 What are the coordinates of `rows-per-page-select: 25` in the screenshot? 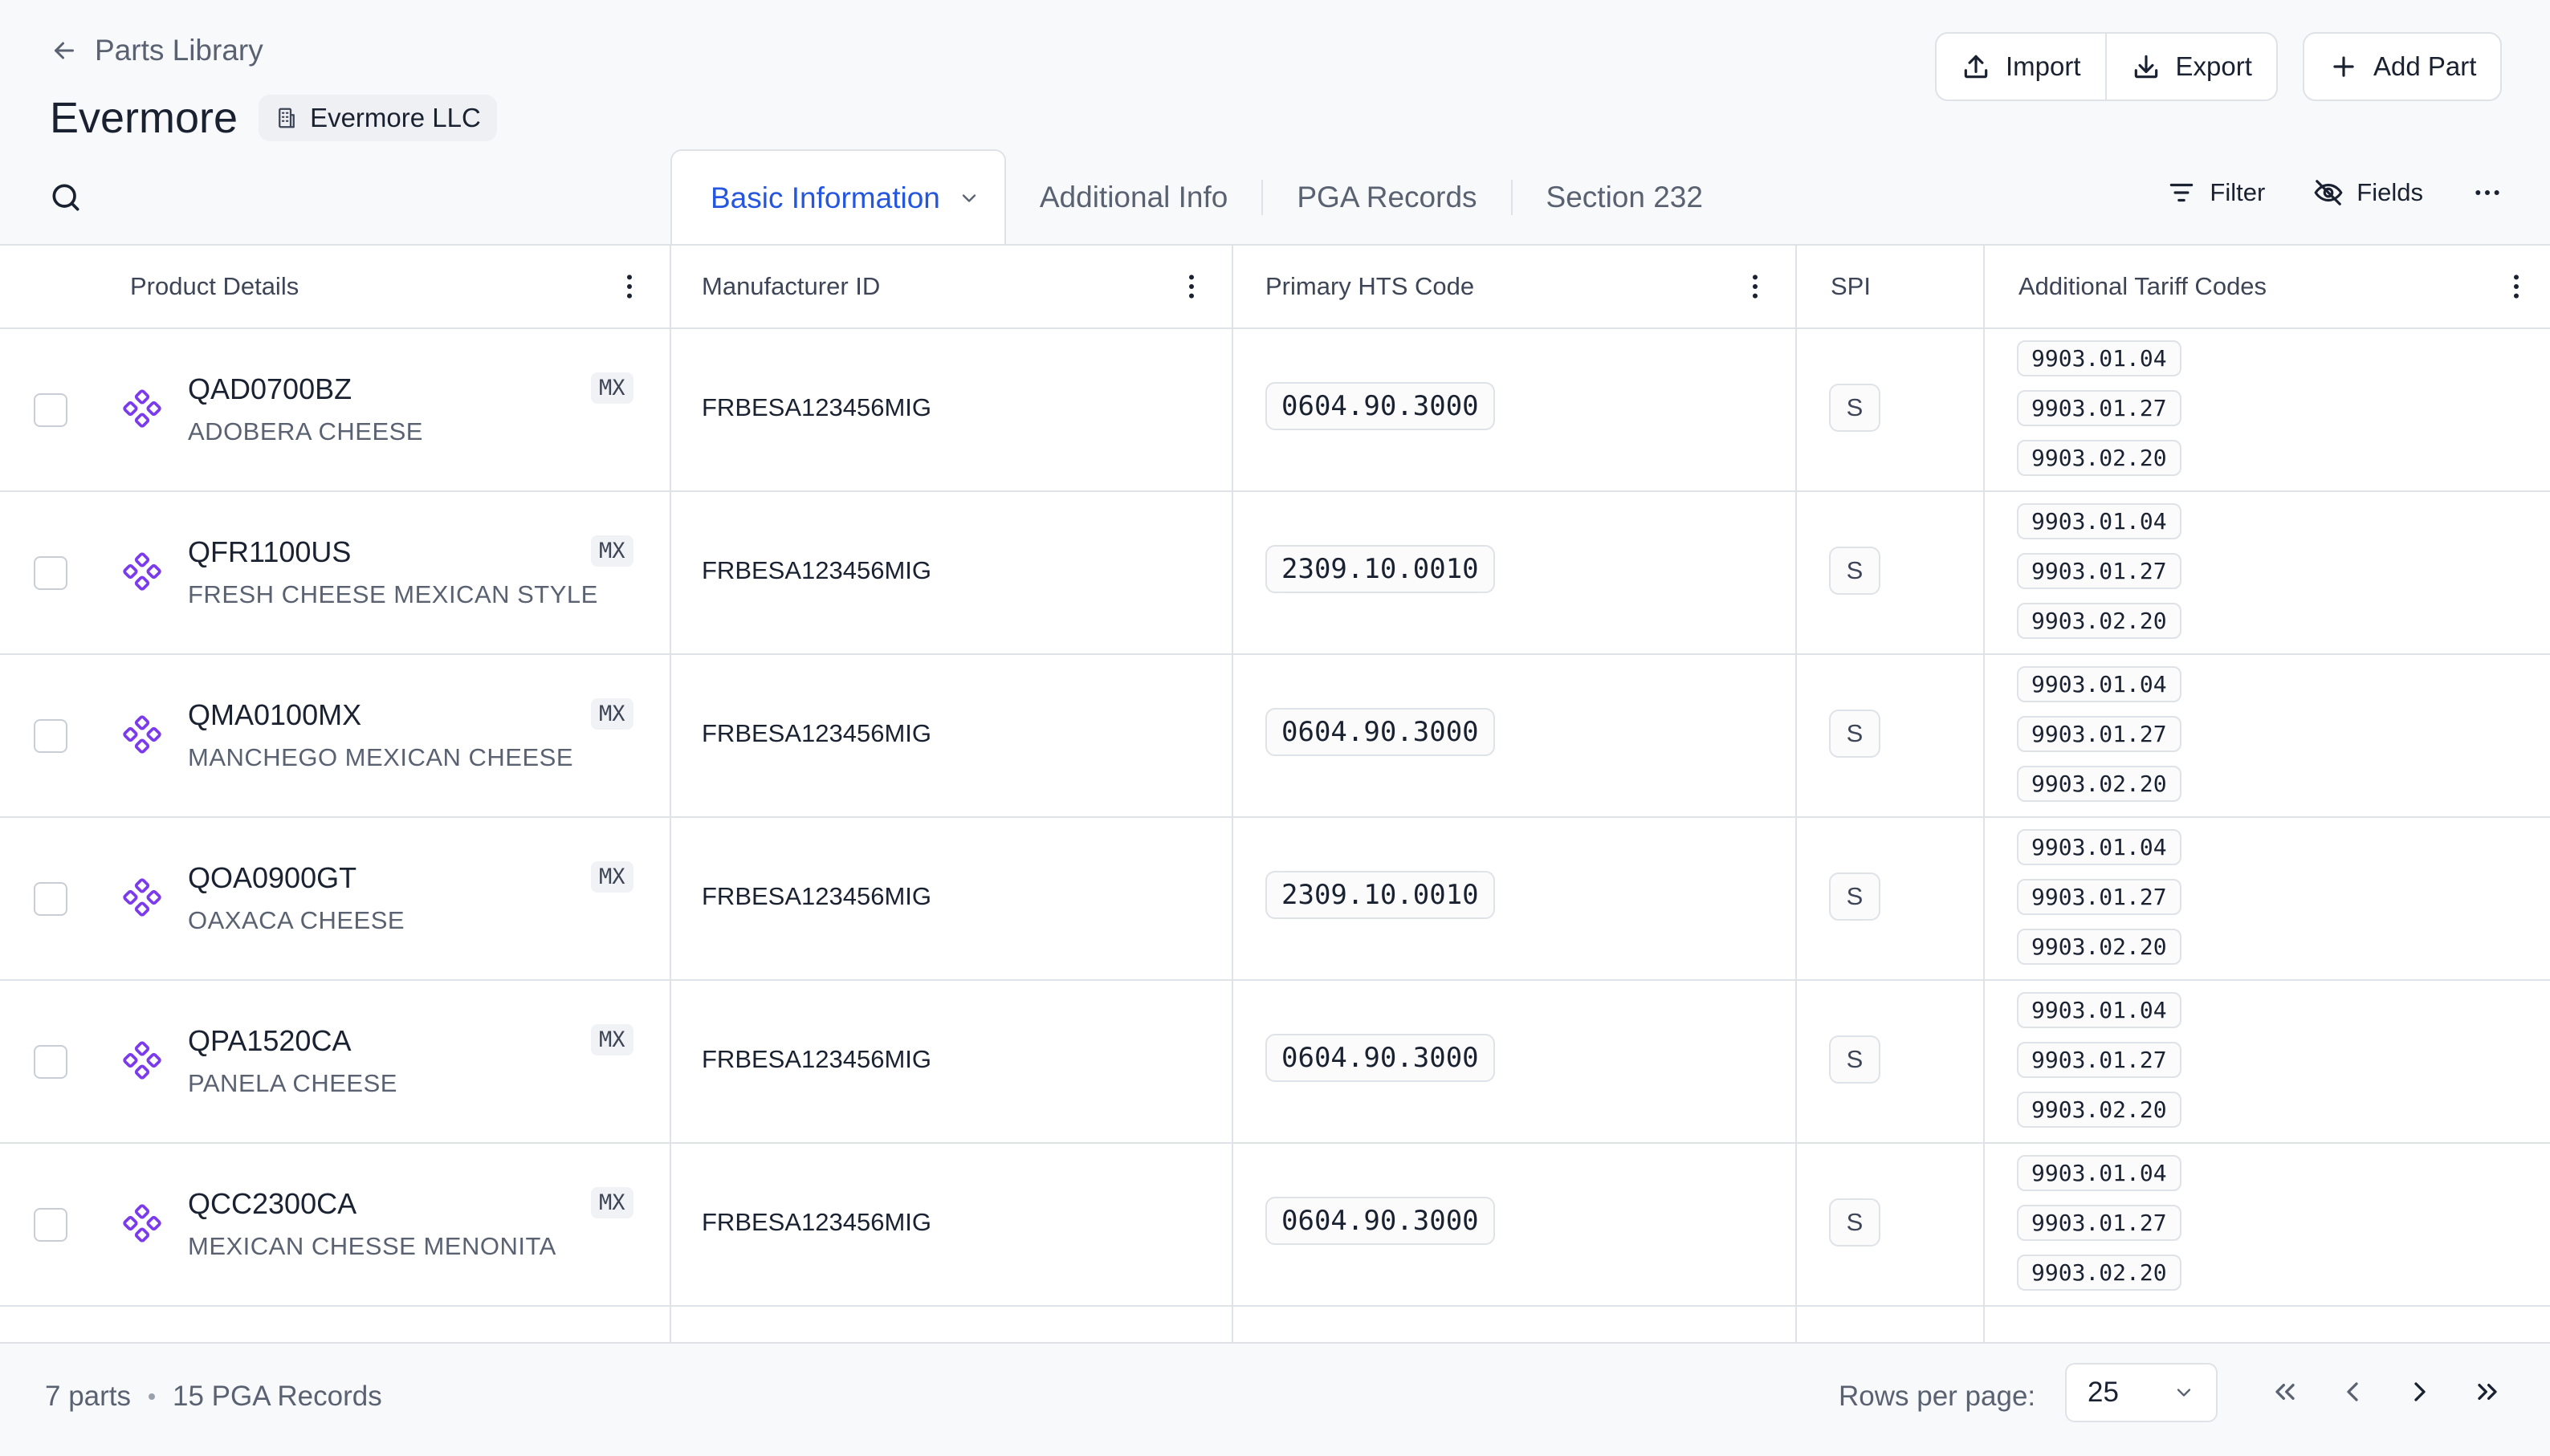 It's located at (2141, 1392).